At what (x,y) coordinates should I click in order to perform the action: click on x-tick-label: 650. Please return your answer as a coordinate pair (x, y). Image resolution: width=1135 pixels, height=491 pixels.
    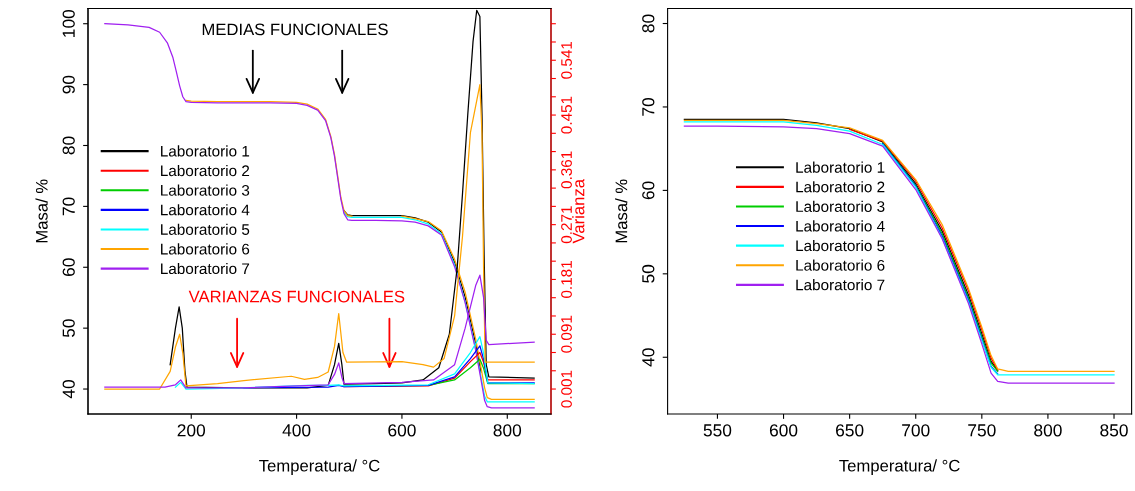
    Looking at the image, I should click on (850, 430).